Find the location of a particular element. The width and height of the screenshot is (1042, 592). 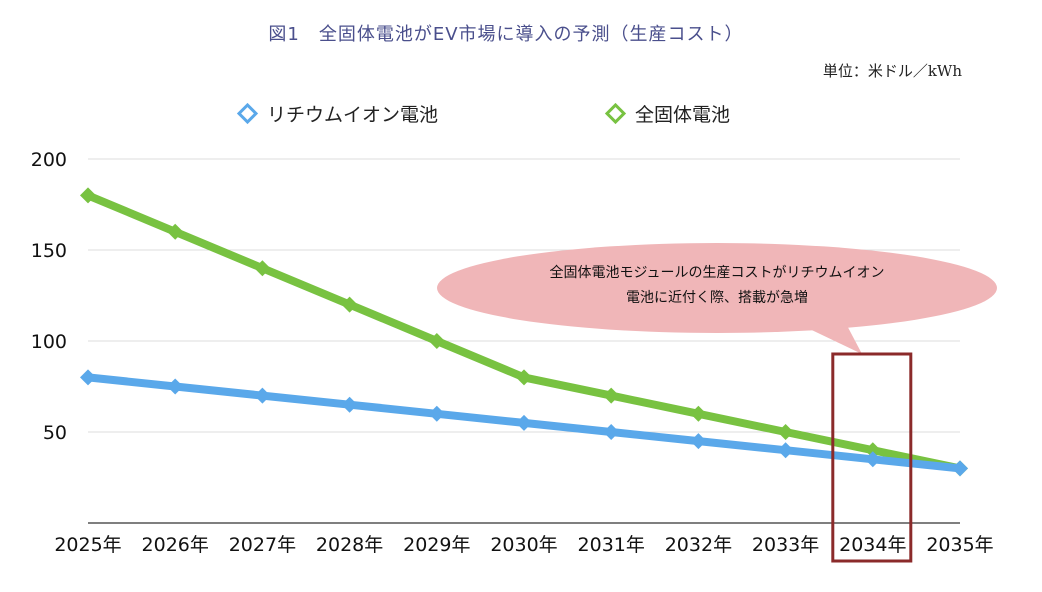

x-tick-label: 2034年 is located at coordinates (872, 545).